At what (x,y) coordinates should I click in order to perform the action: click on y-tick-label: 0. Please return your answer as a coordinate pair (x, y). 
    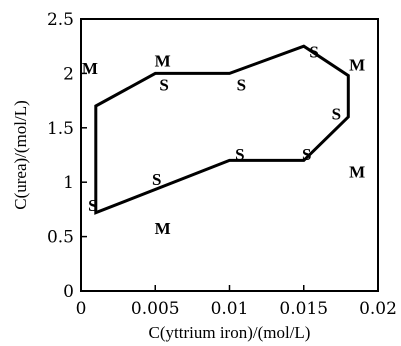
    Looking at the image, I should click on (68, 292).